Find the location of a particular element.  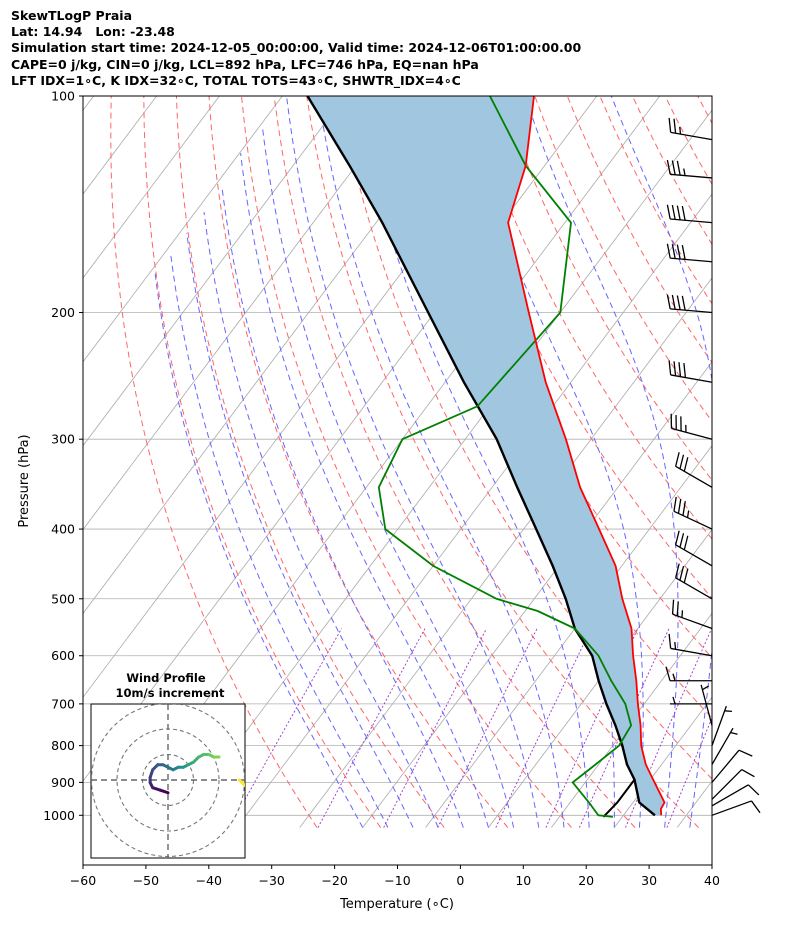

hodograph-title: Wind Profile is located at coordinates (166, 678).